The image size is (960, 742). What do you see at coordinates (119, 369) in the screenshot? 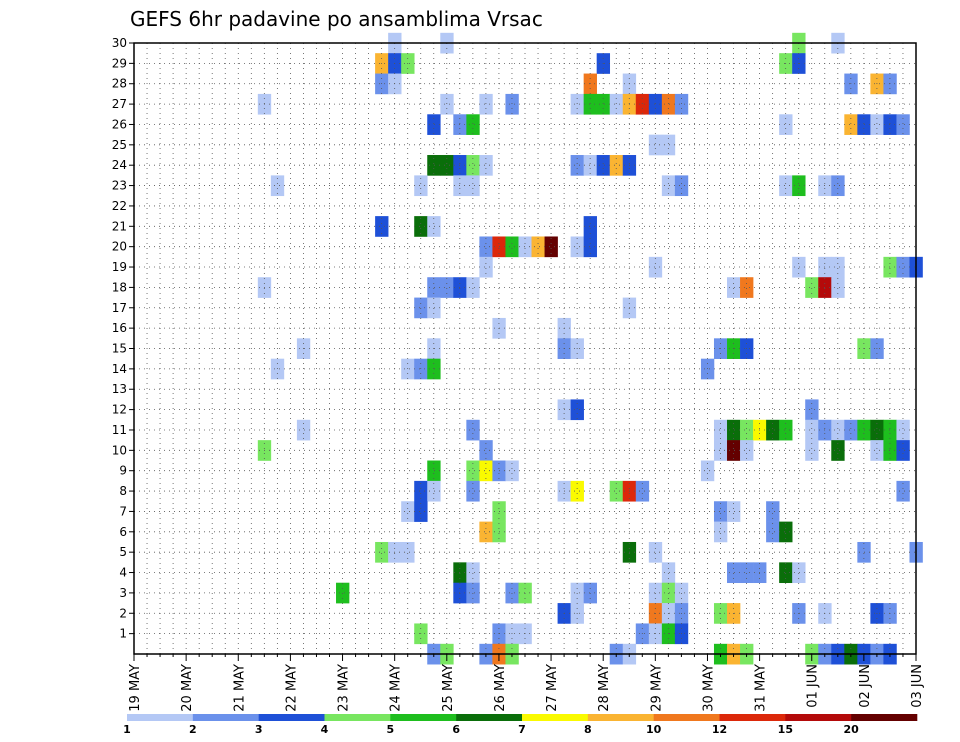
I see `y-tick-label: 14` at bounding box center [119, 369].